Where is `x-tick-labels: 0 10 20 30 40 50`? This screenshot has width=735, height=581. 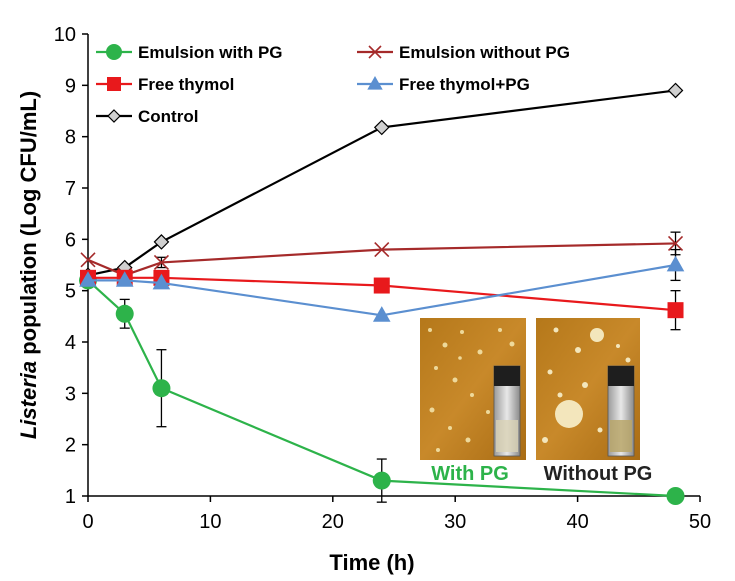 x-tick-labels: 0 10 20 30 40 50 is located at coordinates (396, 514).